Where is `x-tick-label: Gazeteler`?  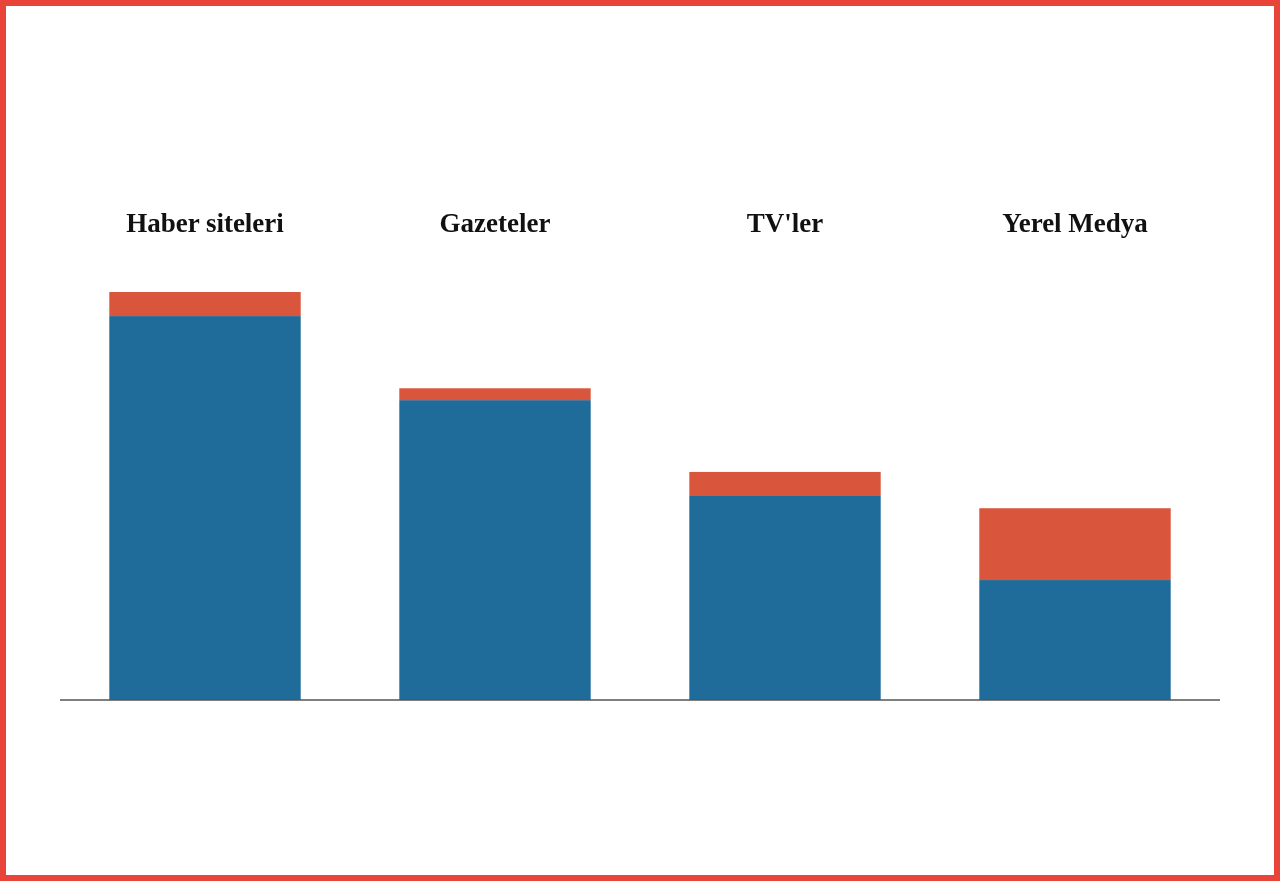 x-tick-label: Gazeteler is located at coordinates (495, 223).